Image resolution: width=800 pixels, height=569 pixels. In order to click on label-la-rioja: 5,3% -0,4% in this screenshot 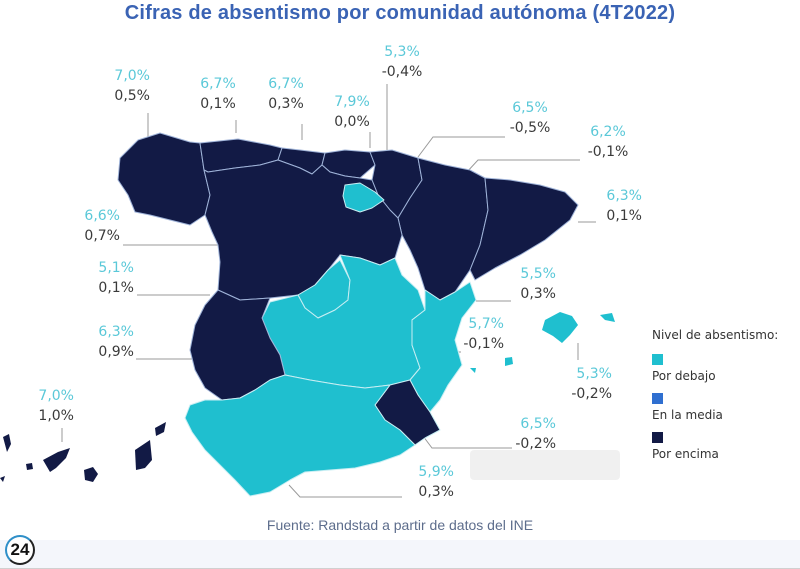, I will do `click(402, 62)`.